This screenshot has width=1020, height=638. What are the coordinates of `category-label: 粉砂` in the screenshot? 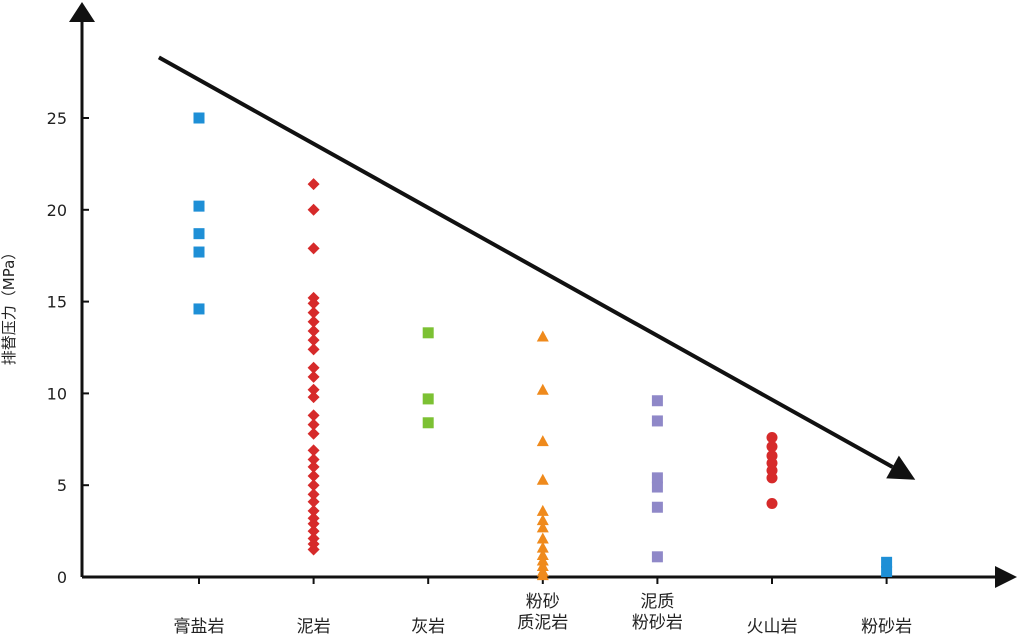 It's located at (543, 602).